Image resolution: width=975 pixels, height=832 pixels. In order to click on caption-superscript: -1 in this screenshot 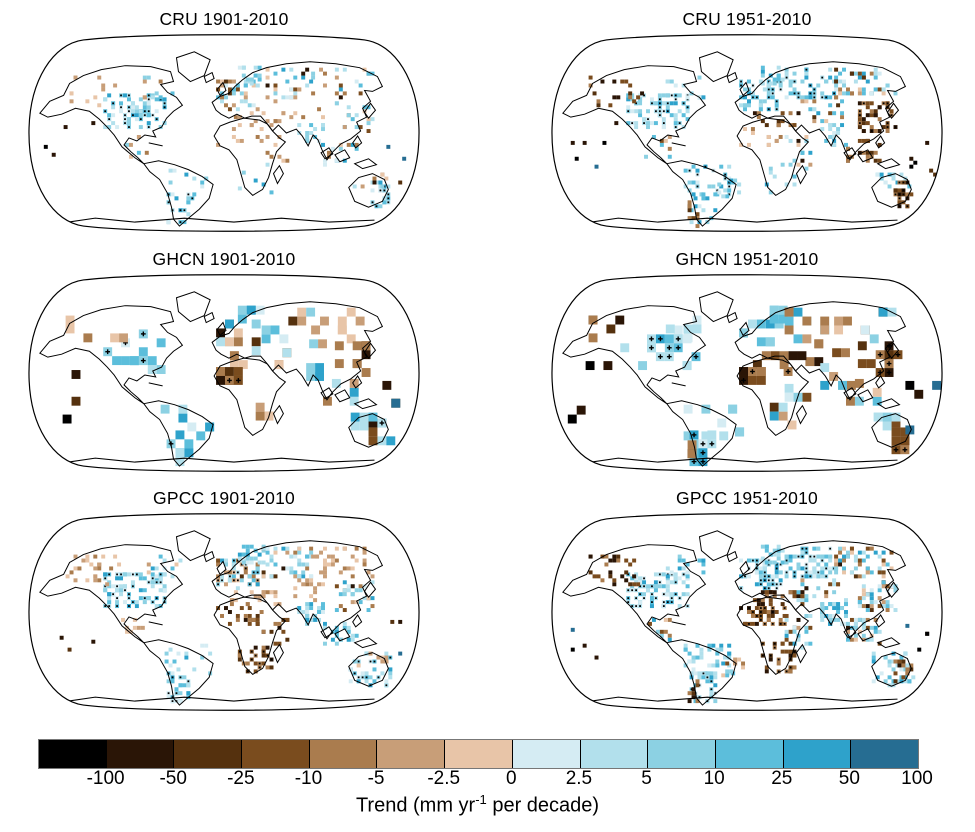, I will do `click(481, 799)`.